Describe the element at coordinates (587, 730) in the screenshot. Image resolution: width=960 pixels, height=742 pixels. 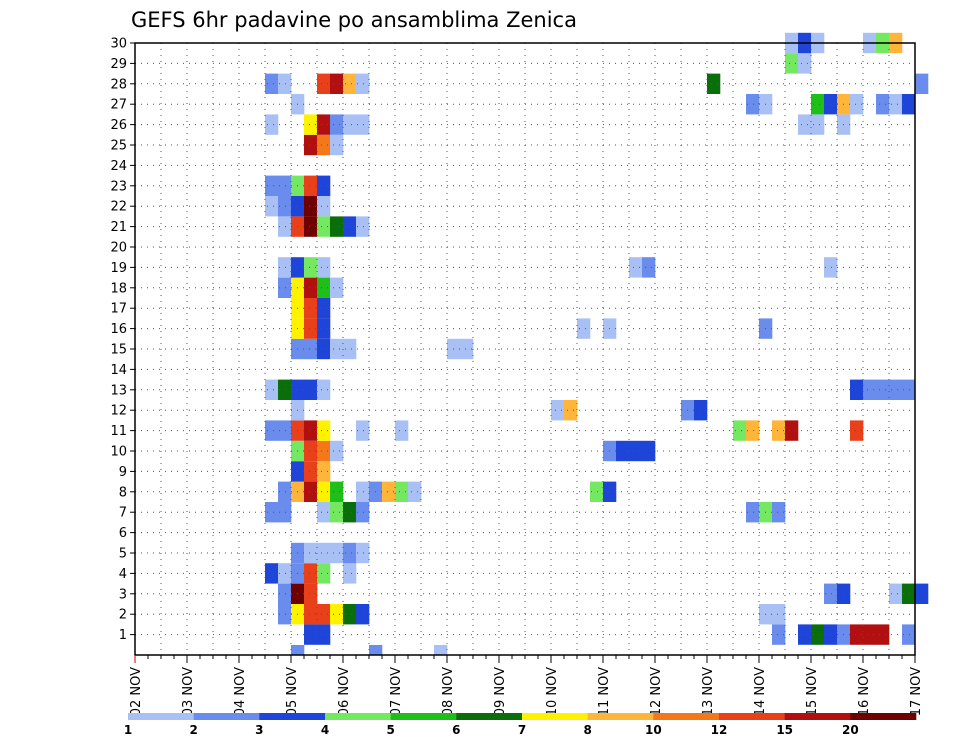
I see `legend-label: 8` at that location.